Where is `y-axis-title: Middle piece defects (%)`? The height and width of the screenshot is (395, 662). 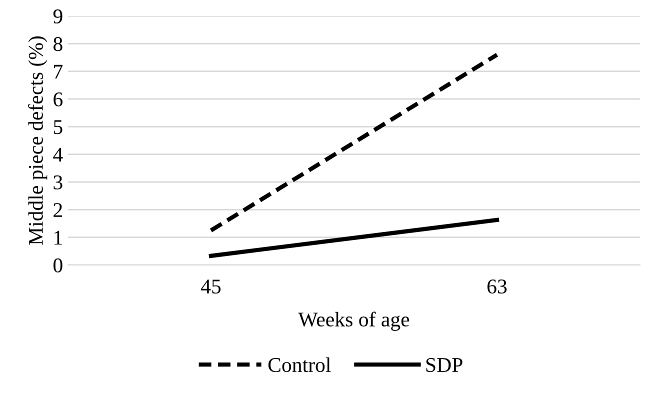
y-axis-title: Middle piece defects (%) is located at coordinates (38, 140).